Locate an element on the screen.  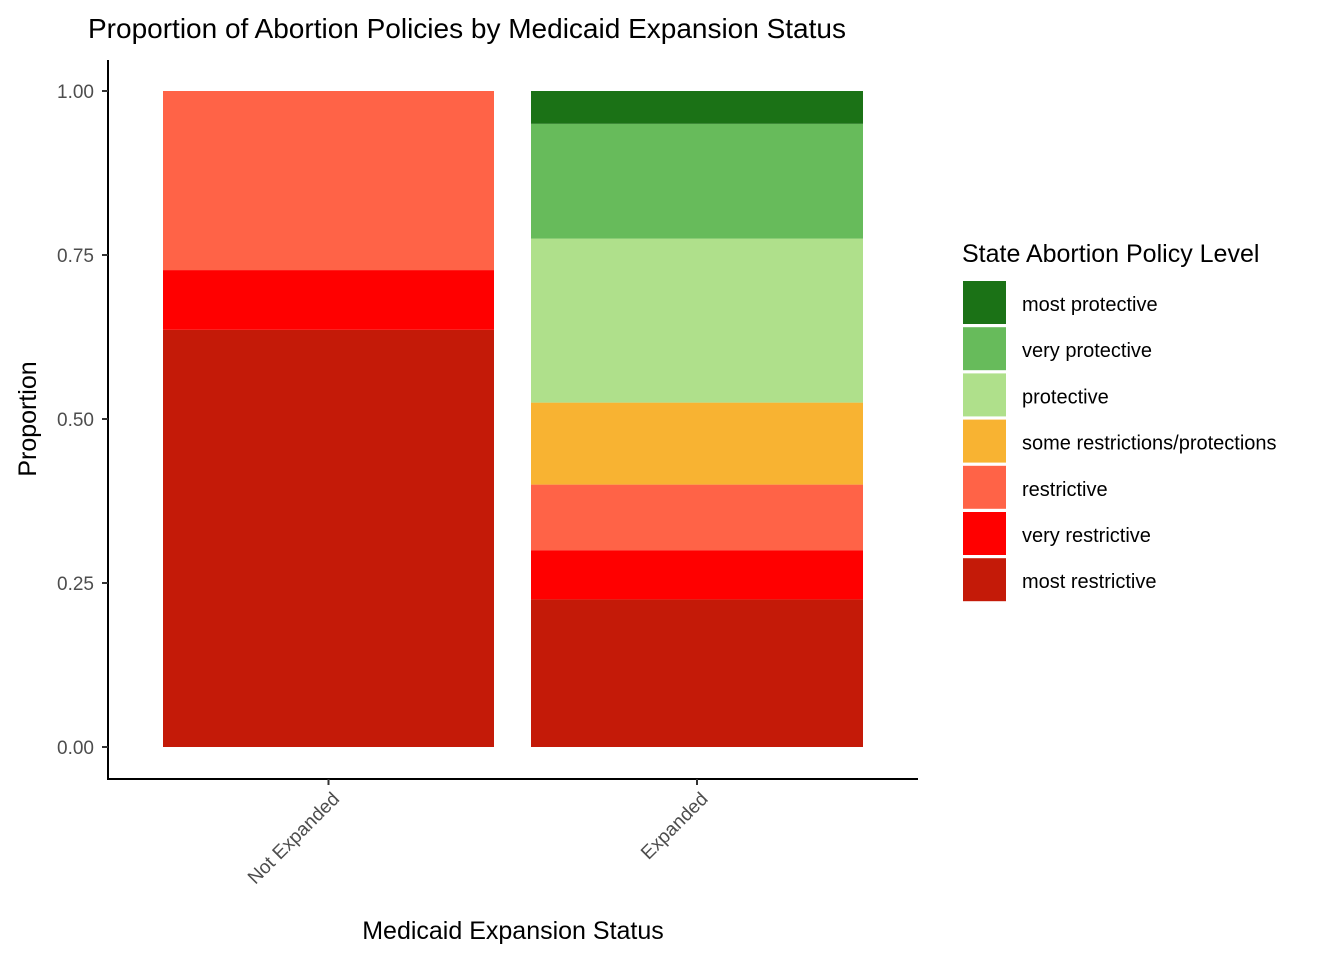
legend-swatch-most-restrictive is located at coordinates (984, 580).